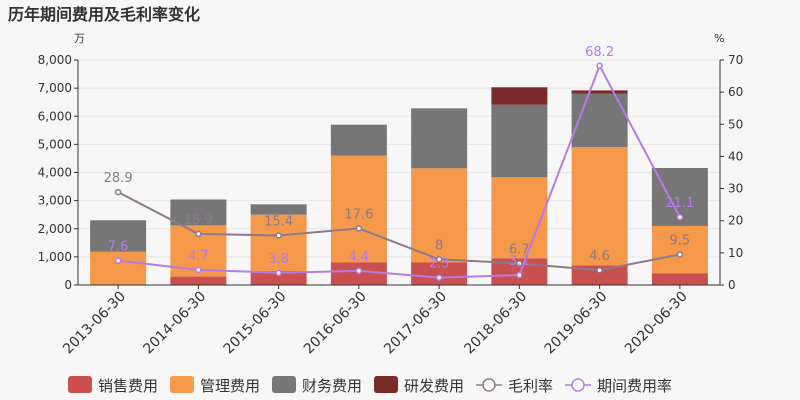 Image resolution: width=800 pixels, height=400 pixels. Describe the element at coordinates (680, 240) in the screenshot. I see `data-label: 9.5` at that location.